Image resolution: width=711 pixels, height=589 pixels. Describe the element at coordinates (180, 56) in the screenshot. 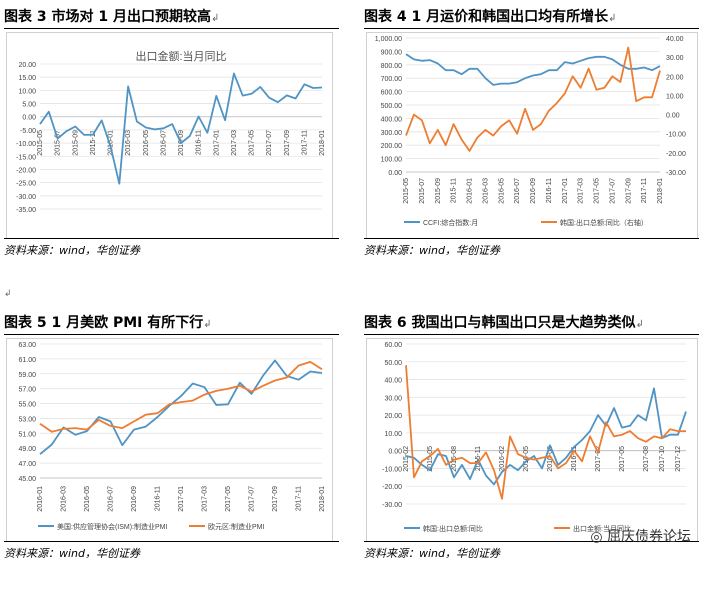

I see `chart-title: 出口金额:当月同比` at that location.